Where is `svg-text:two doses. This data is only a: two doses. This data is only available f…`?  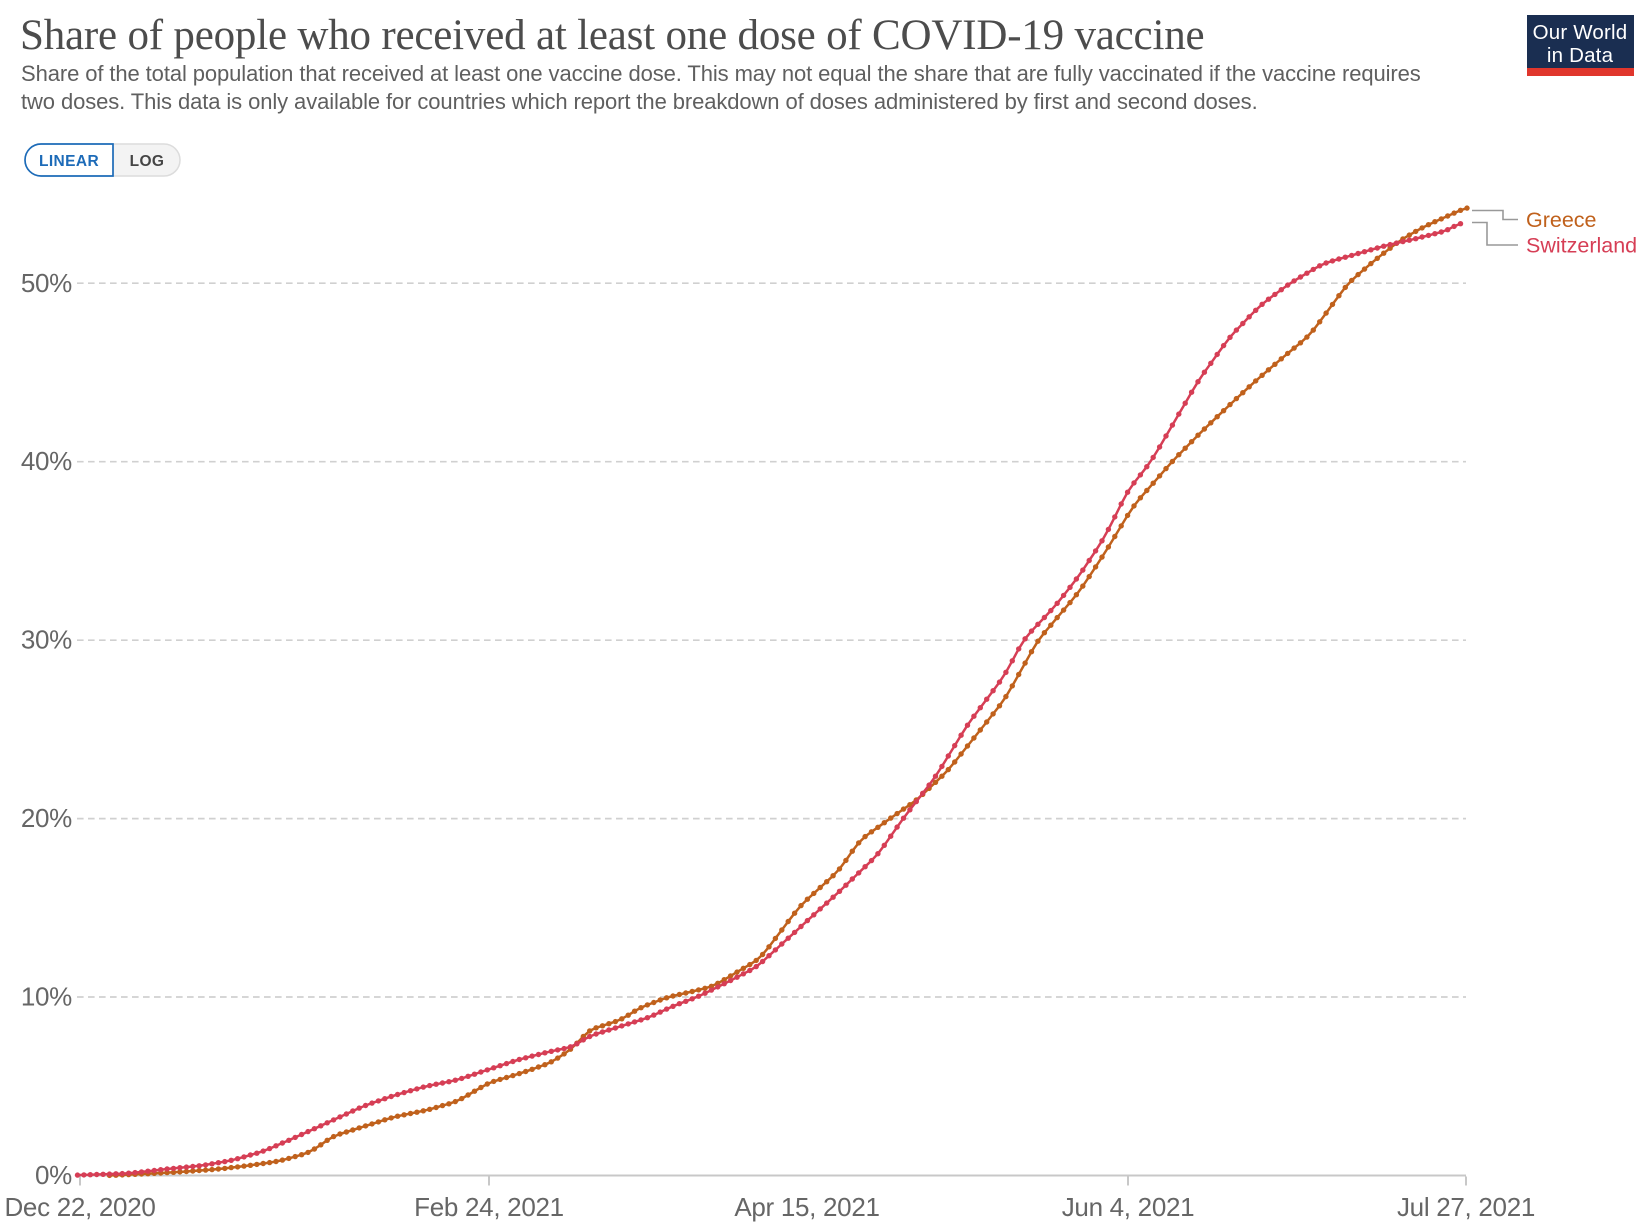
svg-text:two doses. This data is only a: two doses. This data is only available f… is located at coordinates (639, 101).